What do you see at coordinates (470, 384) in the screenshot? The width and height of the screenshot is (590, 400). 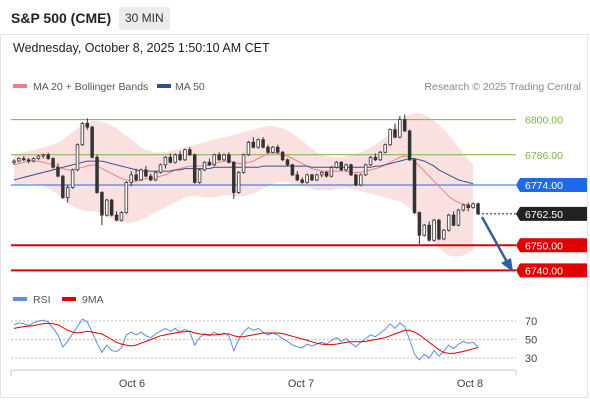 I see `x-tick-label: Oct 8` at bounding box center [470, 384].